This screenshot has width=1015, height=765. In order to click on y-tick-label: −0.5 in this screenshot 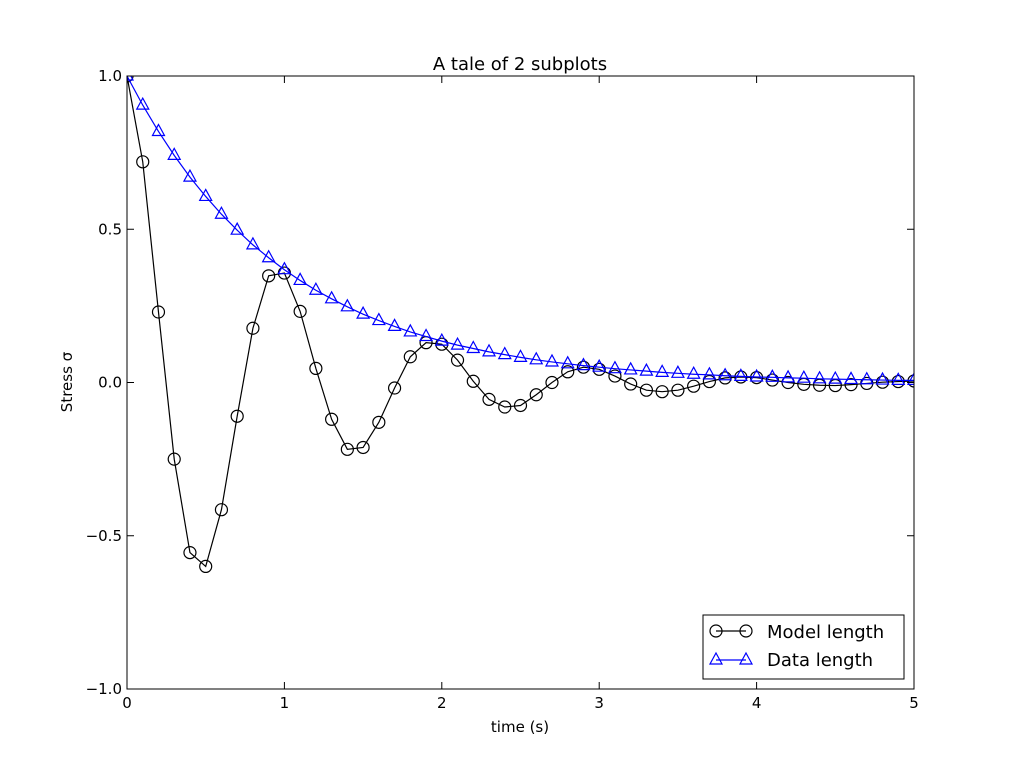, I will do `click(104, 536)`.